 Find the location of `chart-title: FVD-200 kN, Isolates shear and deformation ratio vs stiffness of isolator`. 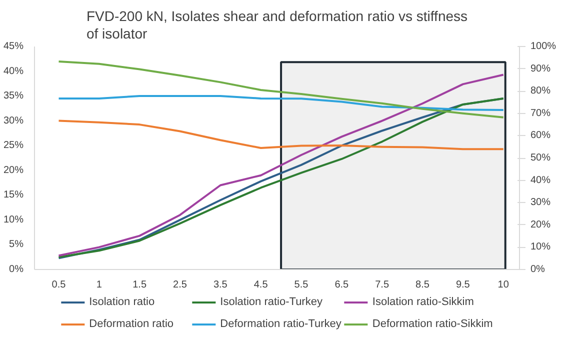

chart-title: FVD-200 kN, Isolates shear and deformation ratio vs stiffness of isolator is located at coordinates (277, 25).